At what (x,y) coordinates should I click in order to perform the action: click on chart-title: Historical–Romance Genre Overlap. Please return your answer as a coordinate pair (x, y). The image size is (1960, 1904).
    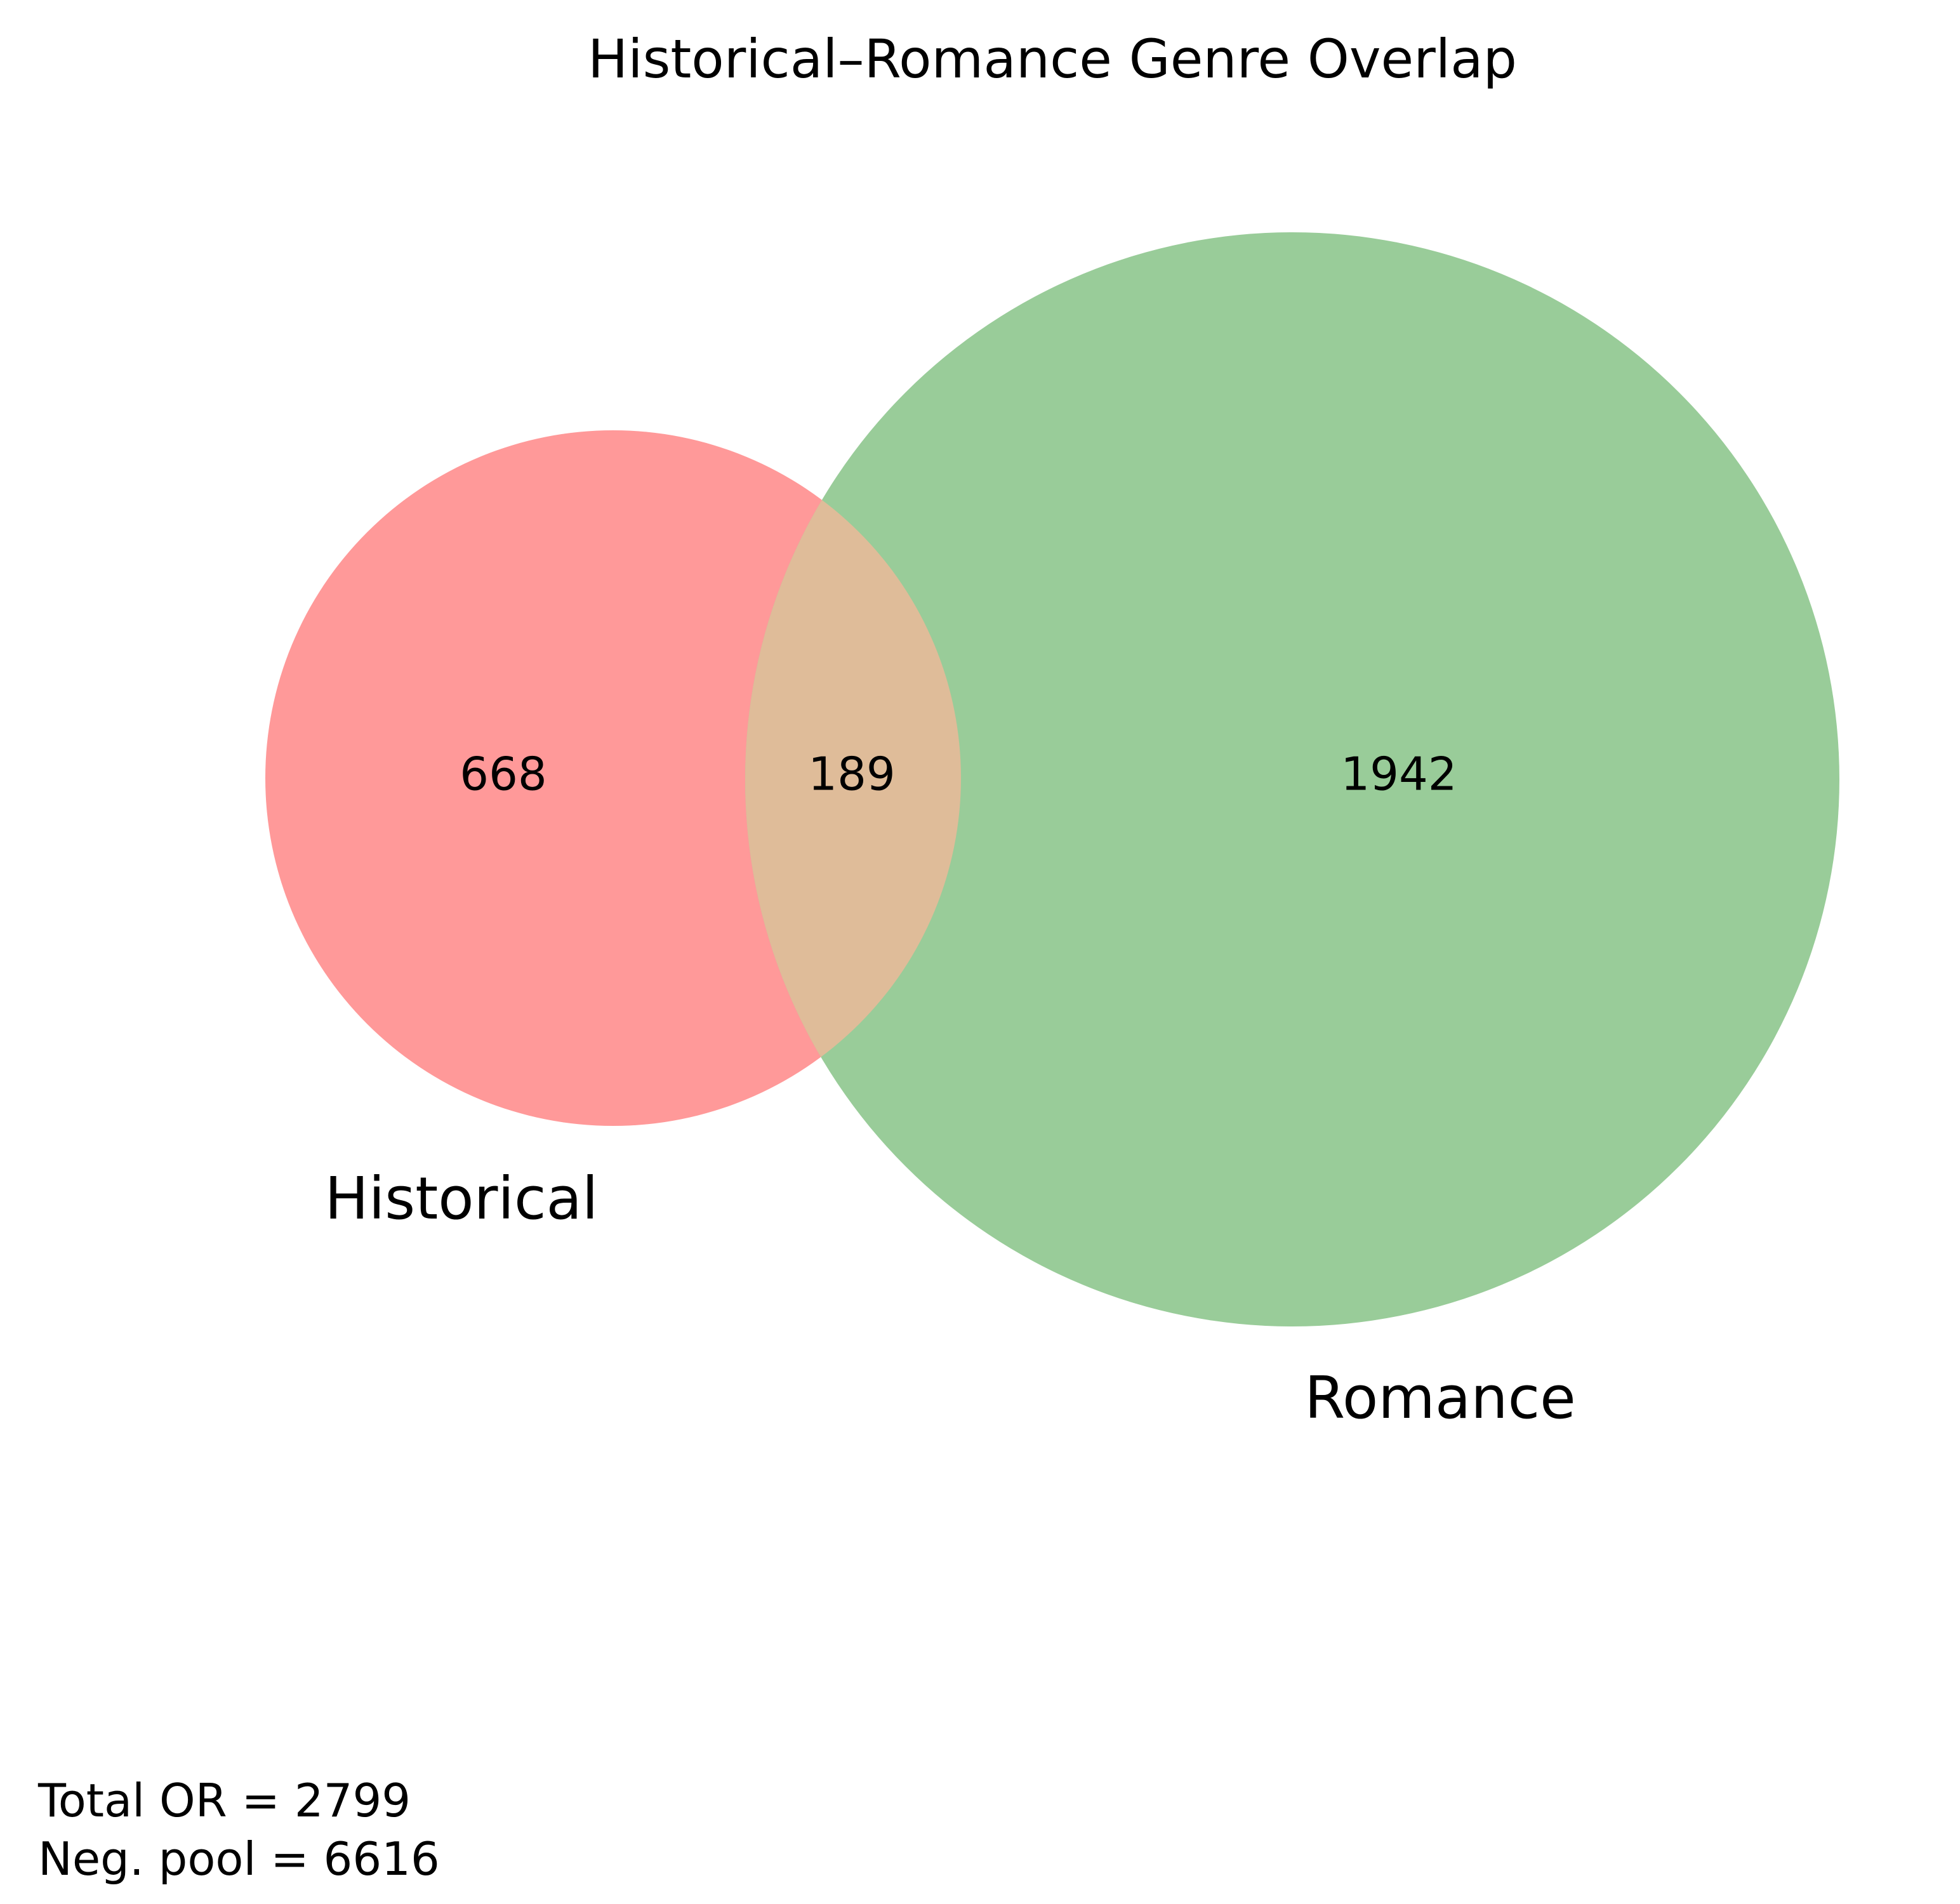
    Looking at the image, I should click on (1052, 59).